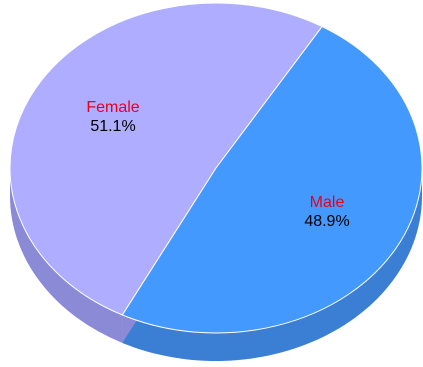 The width and height of the screenshot is (423, 367). What do you see at coordinates (327, 202) in the screenshot?
I see `slice-label-male: Male` at bounding box center [327, 202].